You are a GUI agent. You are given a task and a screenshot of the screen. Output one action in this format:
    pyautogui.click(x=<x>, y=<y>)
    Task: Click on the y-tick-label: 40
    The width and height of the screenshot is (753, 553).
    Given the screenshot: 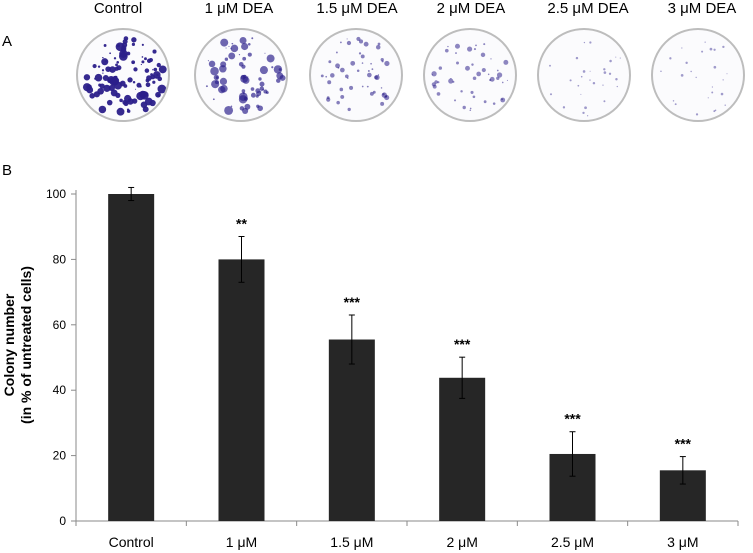 What is the action you would take?
    pyautogui.click(x=60, y=390)
    